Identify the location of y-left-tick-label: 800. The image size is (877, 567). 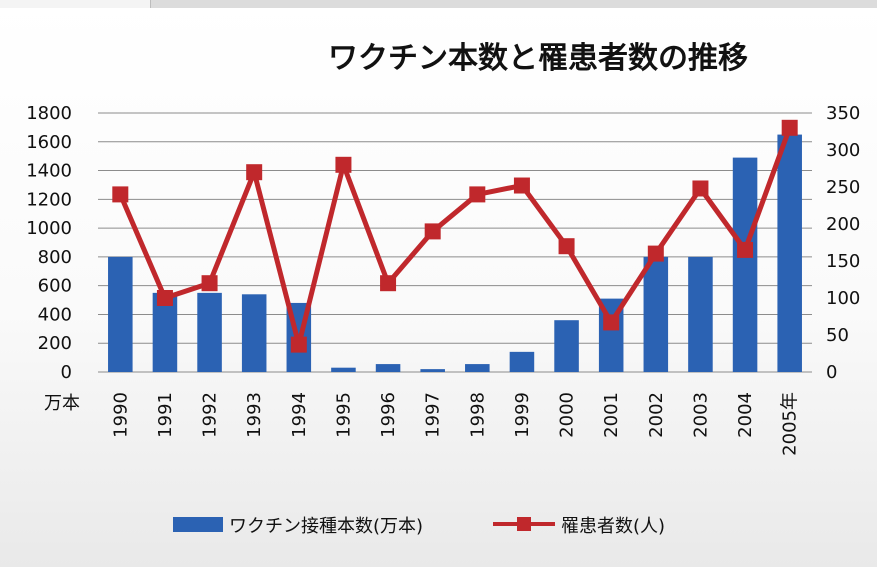
(55, 257).